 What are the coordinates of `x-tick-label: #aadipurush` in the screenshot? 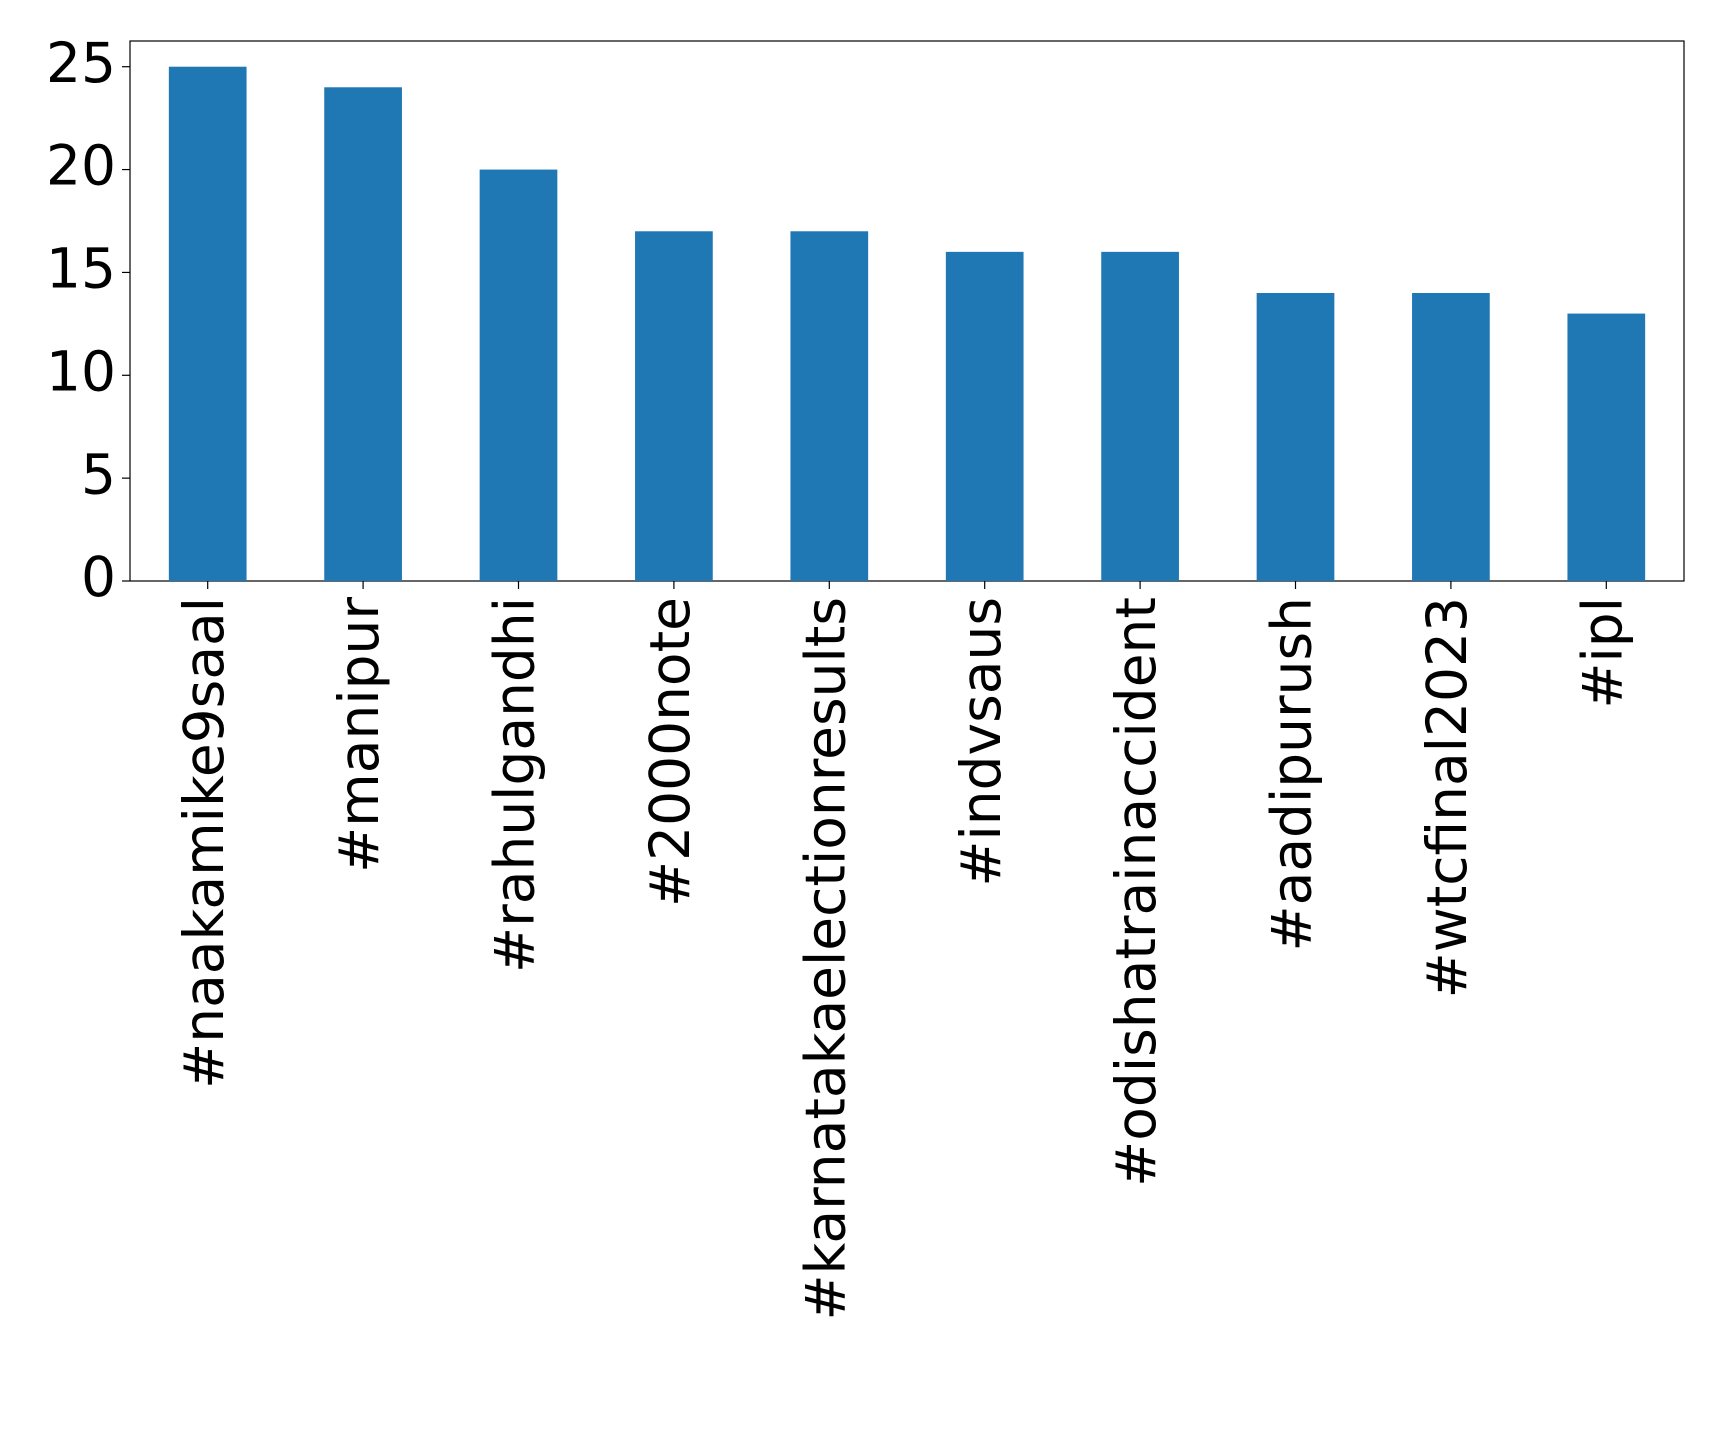 It's located at (1292, 774).